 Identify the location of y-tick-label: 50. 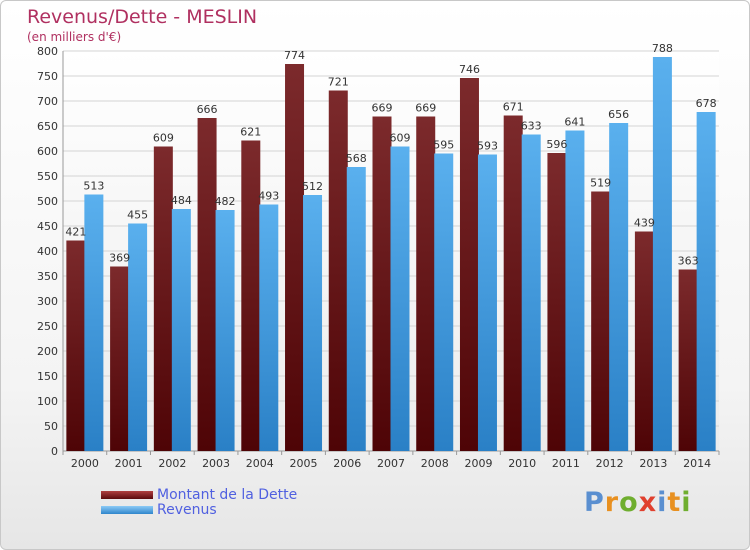
(51, 426).